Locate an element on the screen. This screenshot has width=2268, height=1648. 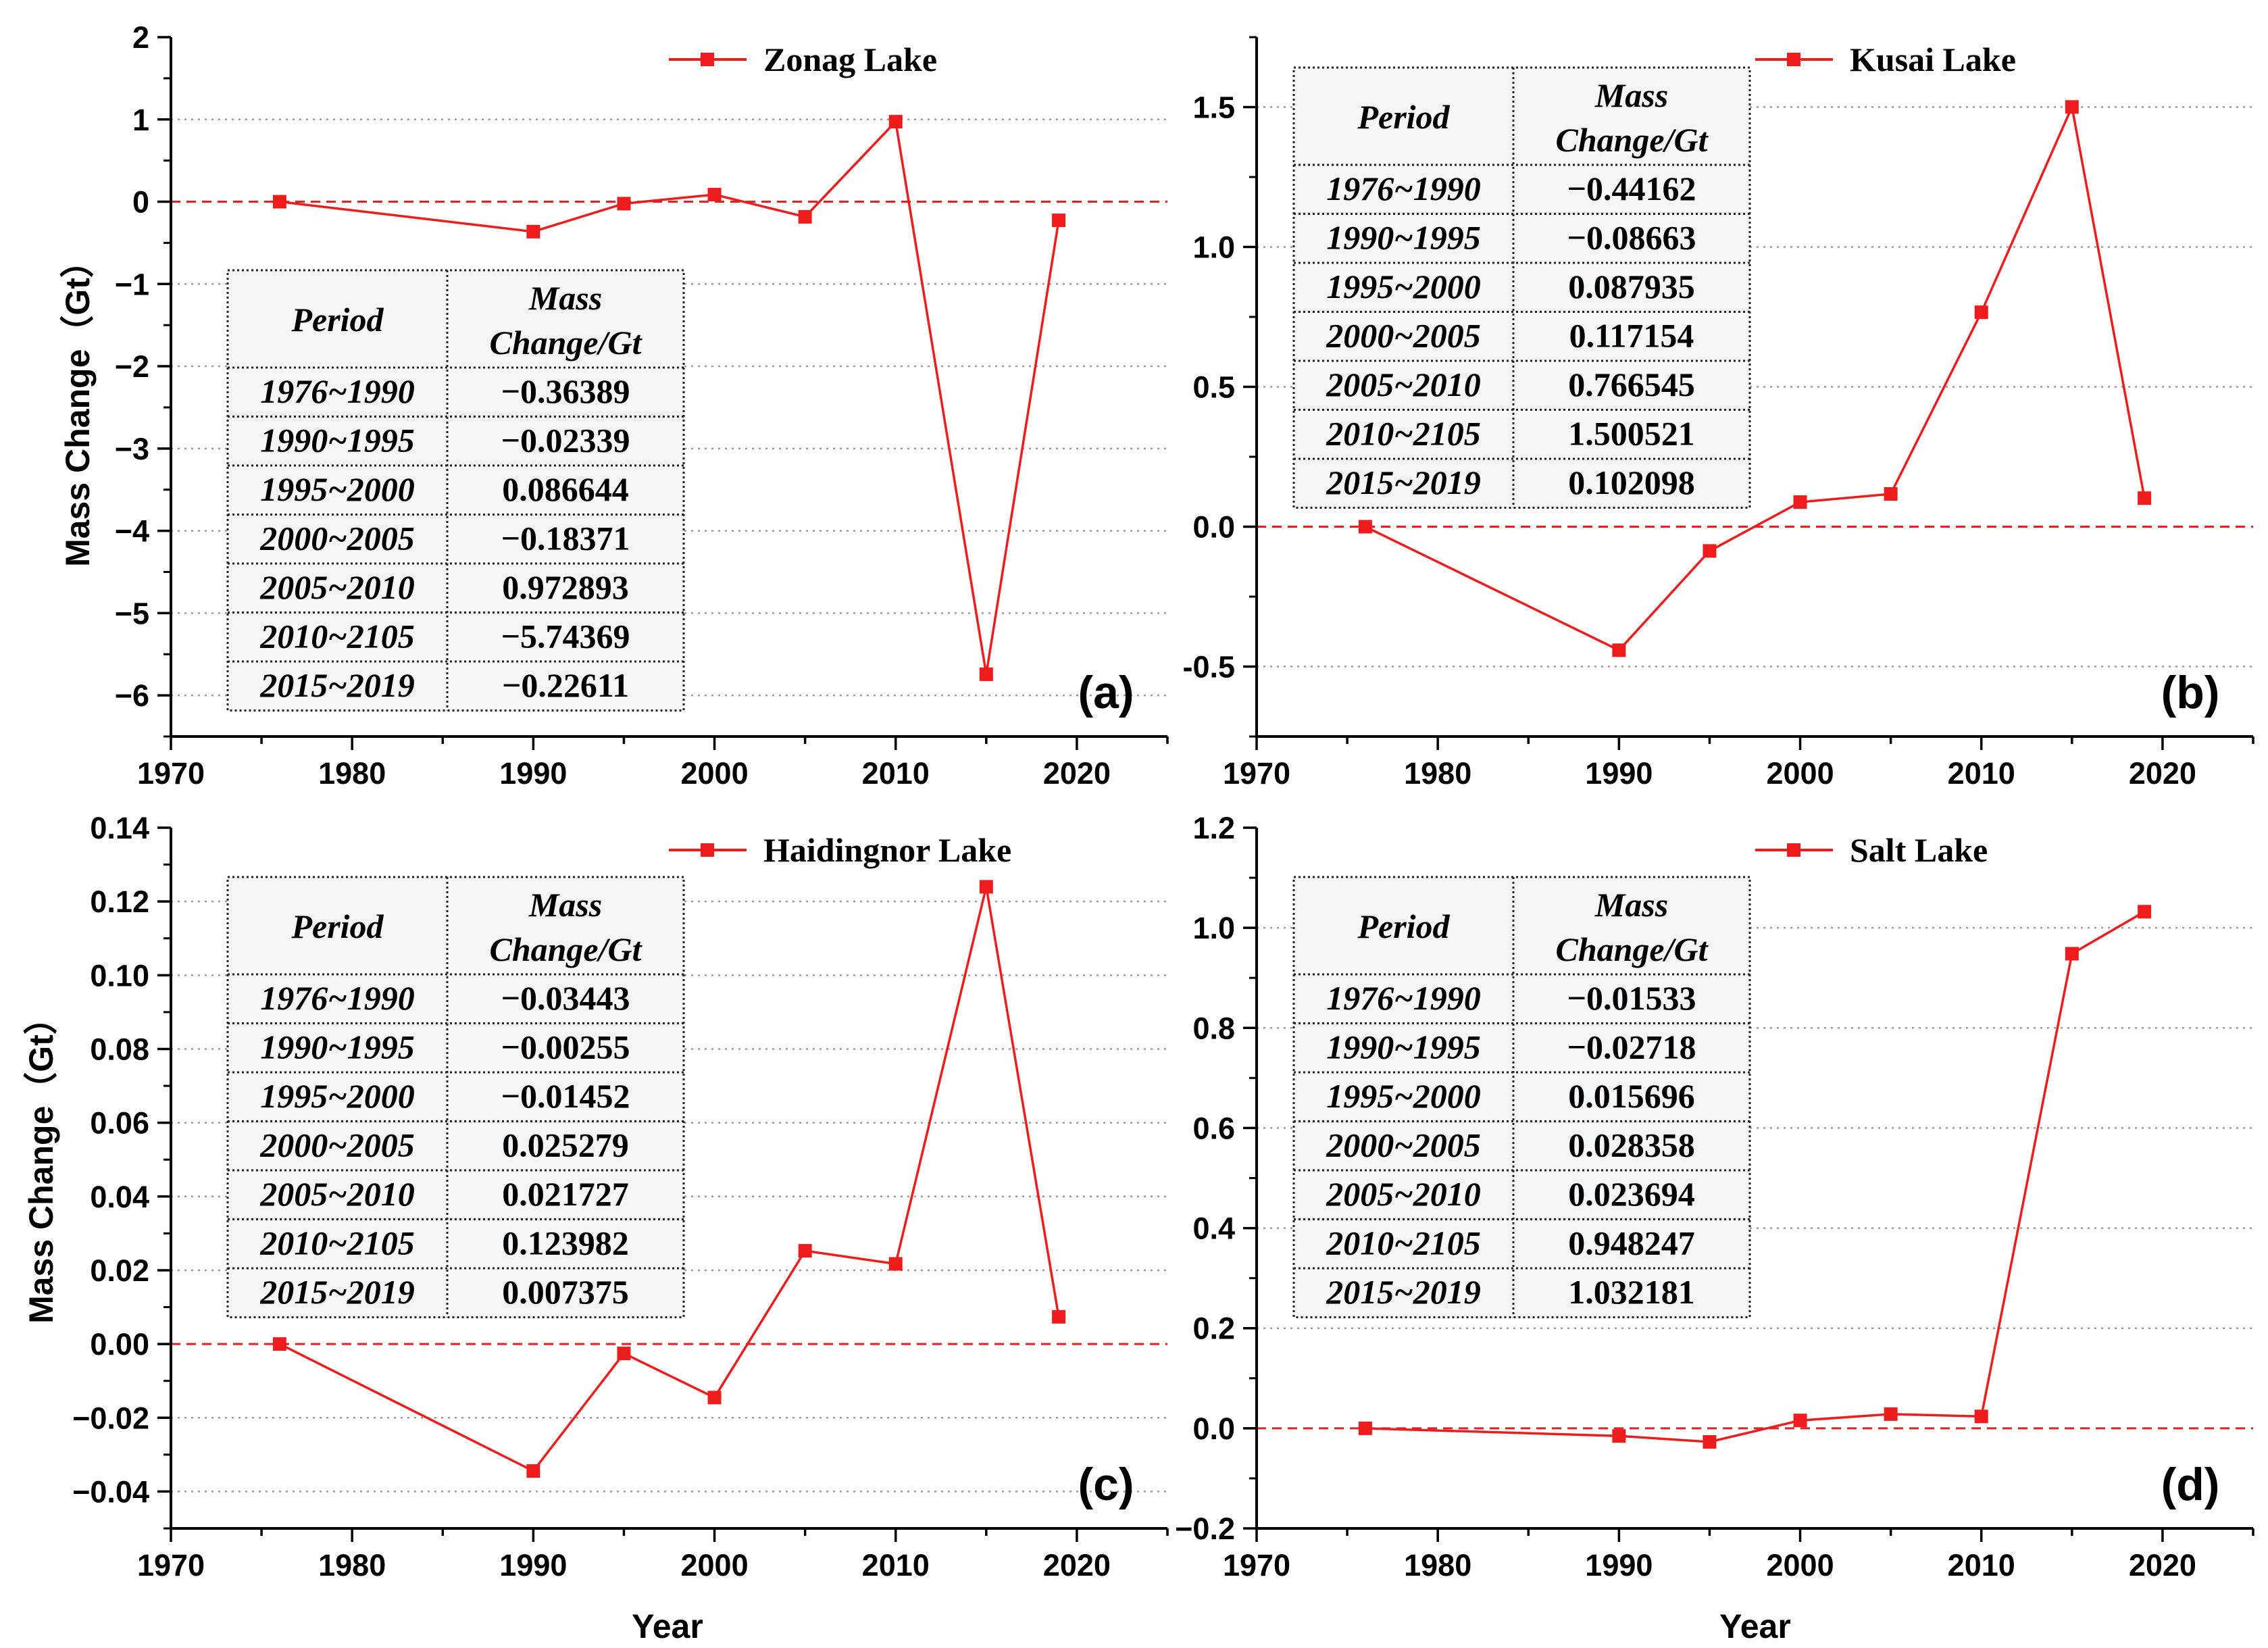
y-tick-label: −0.04 is located at coordinates (111, 1491).